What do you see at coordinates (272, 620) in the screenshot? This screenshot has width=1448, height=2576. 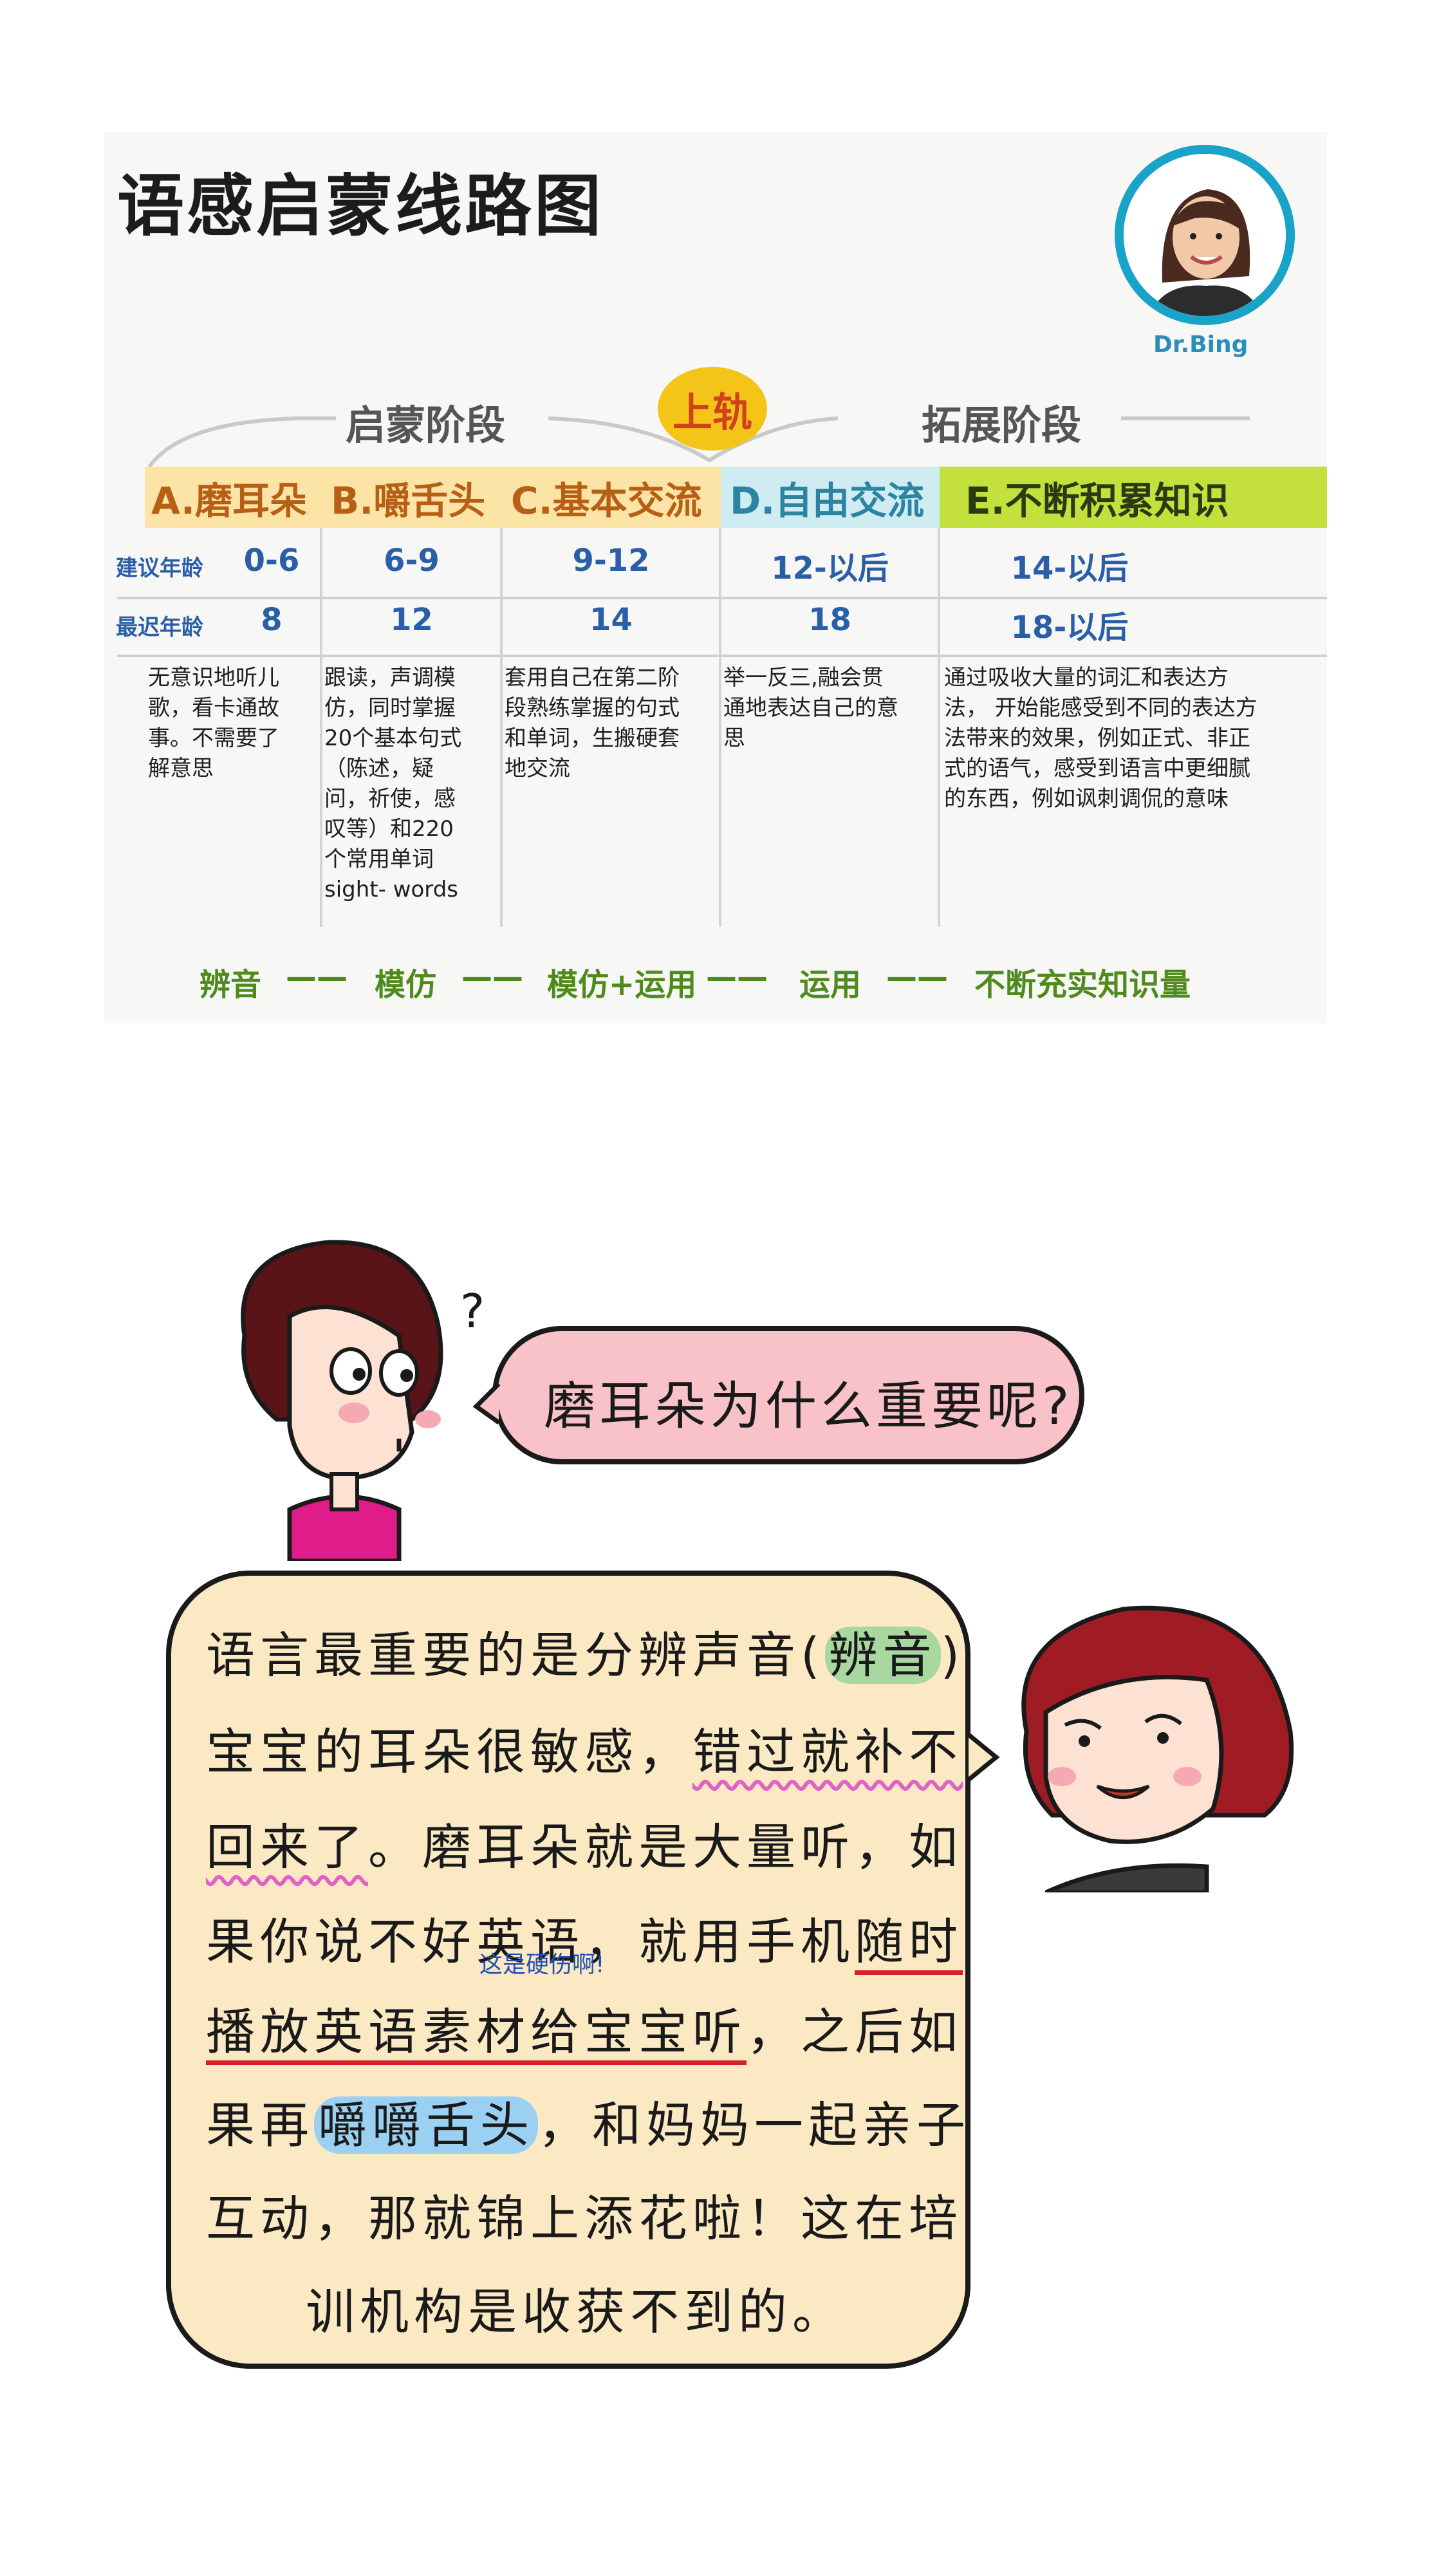 I see `latest-age-a: 8` at bounding box center [272, 620].